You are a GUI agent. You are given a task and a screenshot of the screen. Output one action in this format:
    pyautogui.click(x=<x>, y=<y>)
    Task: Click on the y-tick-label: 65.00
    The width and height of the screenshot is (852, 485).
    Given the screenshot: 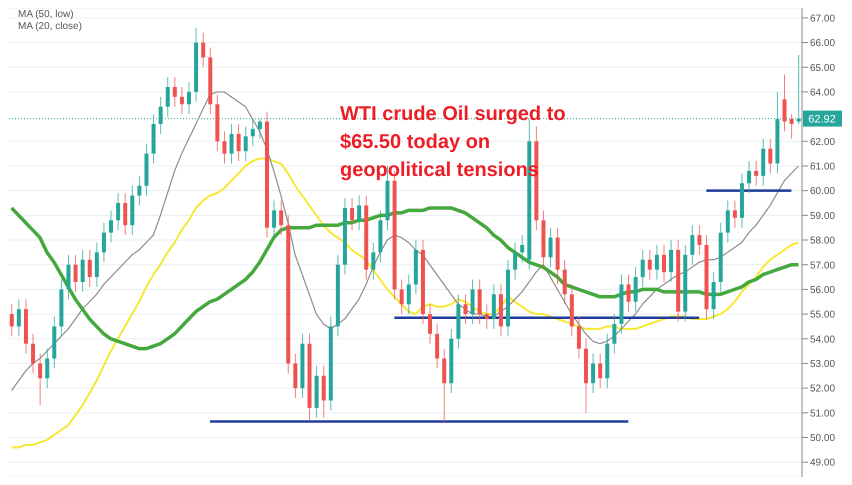 What is the action you would take?
    pyautogui.click(x=823, y=68)
    